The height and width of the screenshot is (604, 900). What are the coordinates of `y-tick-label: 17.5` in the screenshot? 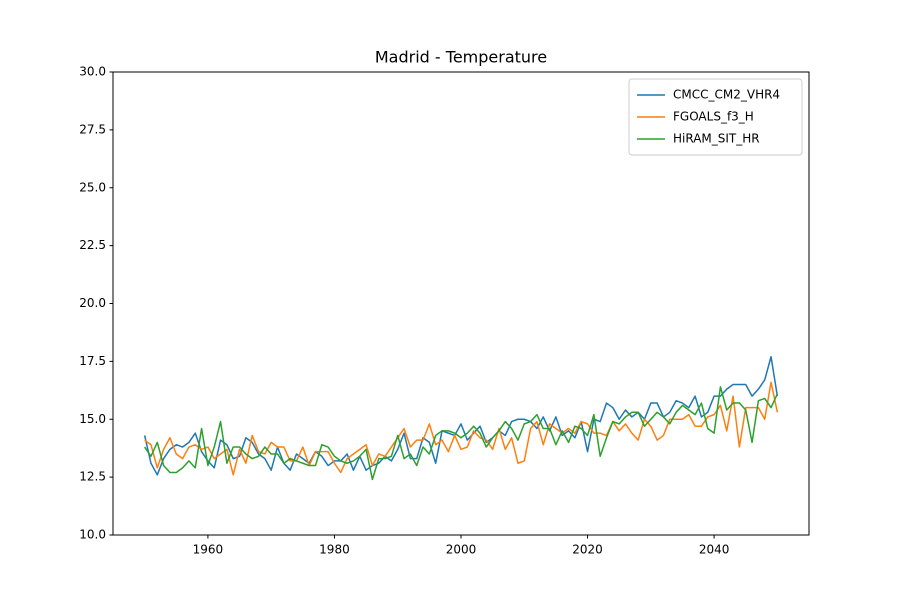 It's located at (92, 361).